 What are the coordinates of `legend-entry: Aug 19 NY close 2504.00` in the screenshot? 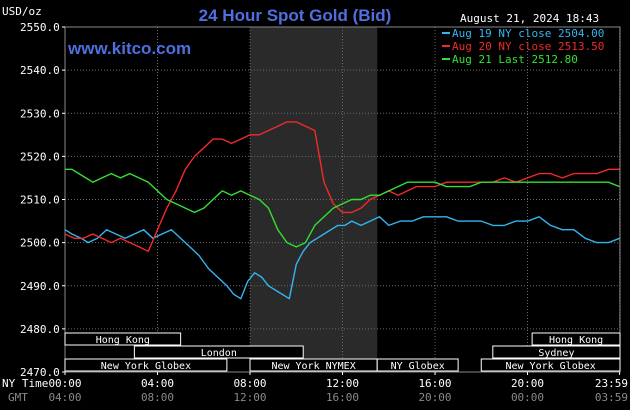 It's located at (528, 33).